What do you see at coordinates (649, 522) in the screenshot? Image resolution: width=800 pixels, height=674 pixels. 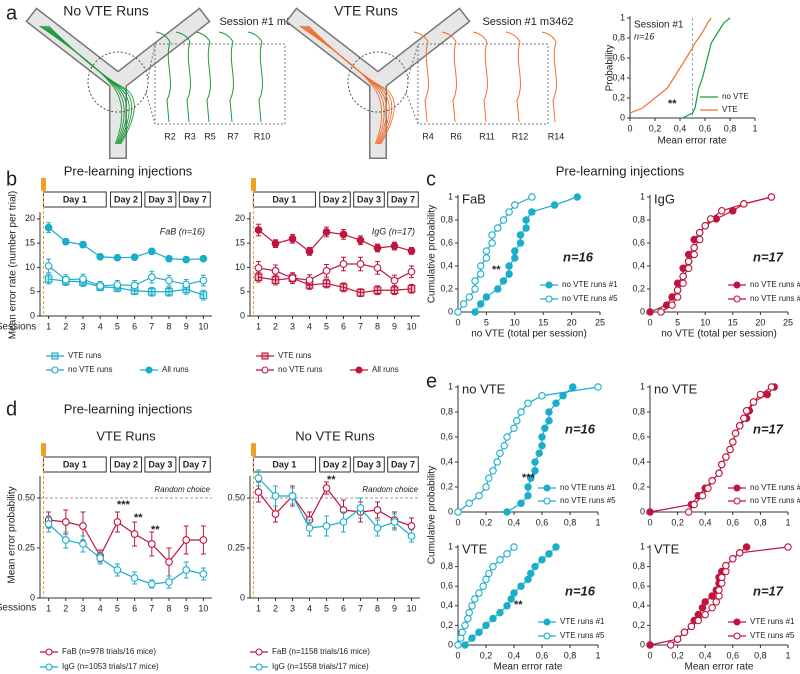 I see `x-tick-label: 0` at bounding box center [649, 522].